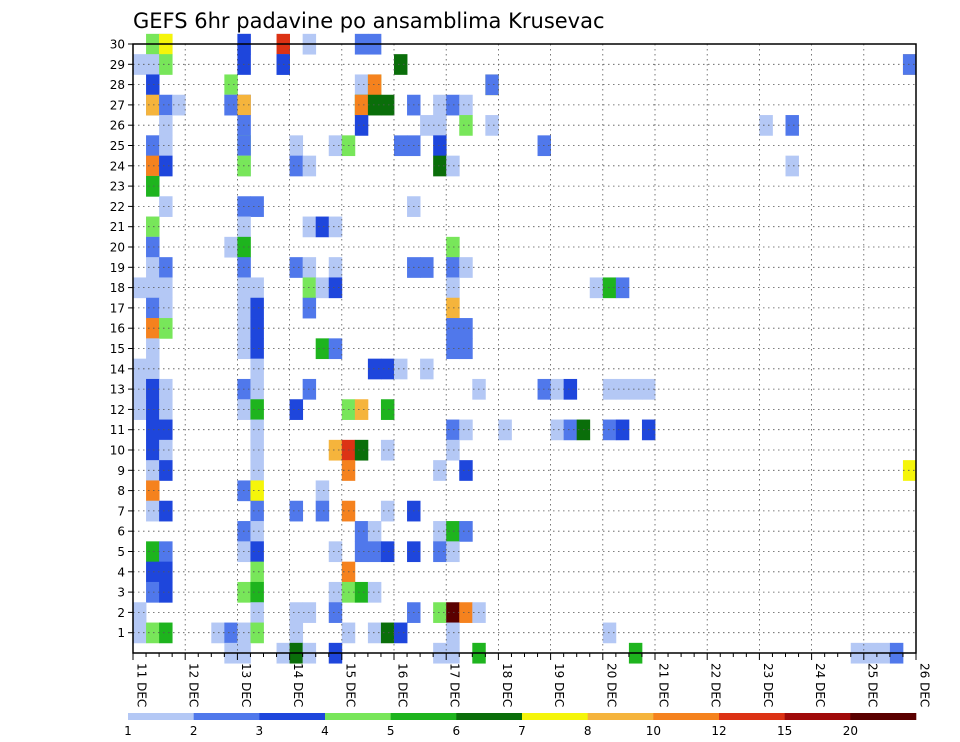 The width and height of the screenshot is (960, 742). I want to click on legend-label: 1, so click(128, 731).